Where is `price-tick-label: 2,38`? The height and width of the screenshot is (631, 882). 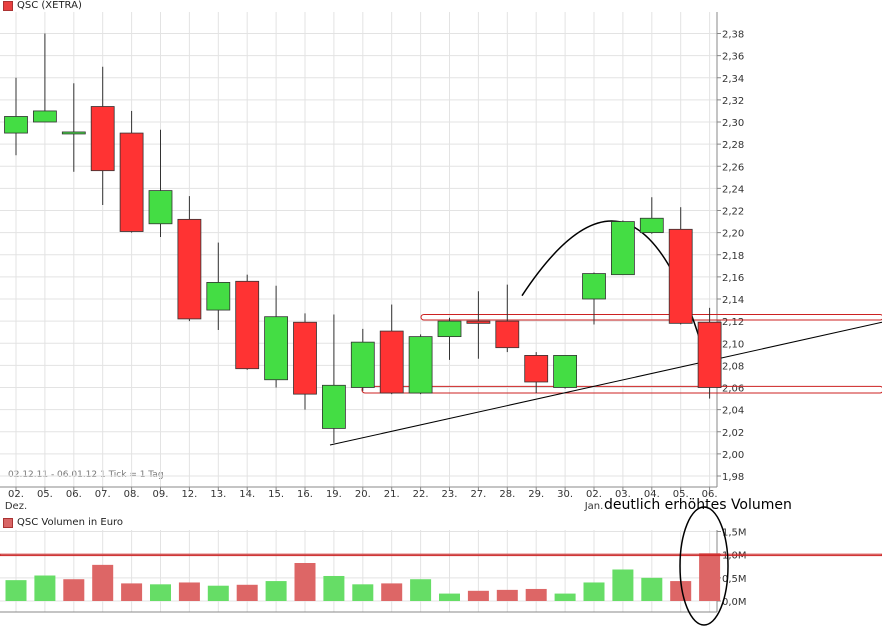 price-tick-label: 2,38 is located at coordinates (733, 35).